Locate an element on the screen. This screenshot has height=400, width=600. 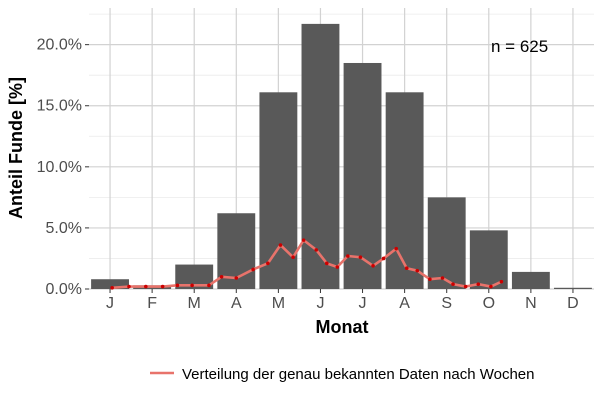
y-axis-title: Anteil Funde [%] is located at coordinates (16, 148).